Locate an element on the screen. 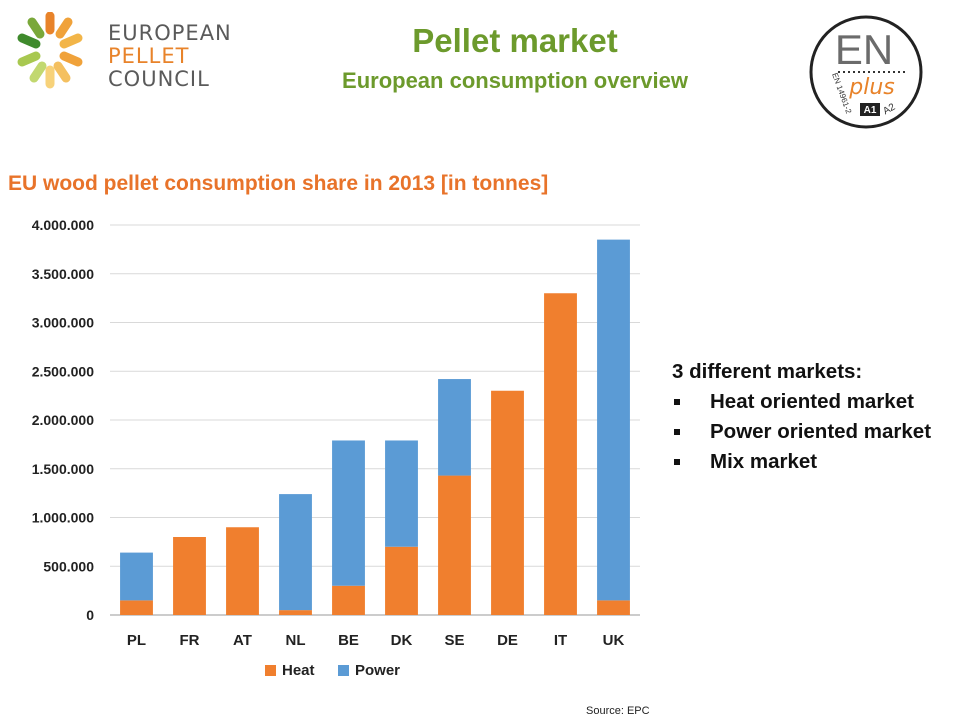  logo-line-3: COUNCIL is located at coordinates (159, 79).